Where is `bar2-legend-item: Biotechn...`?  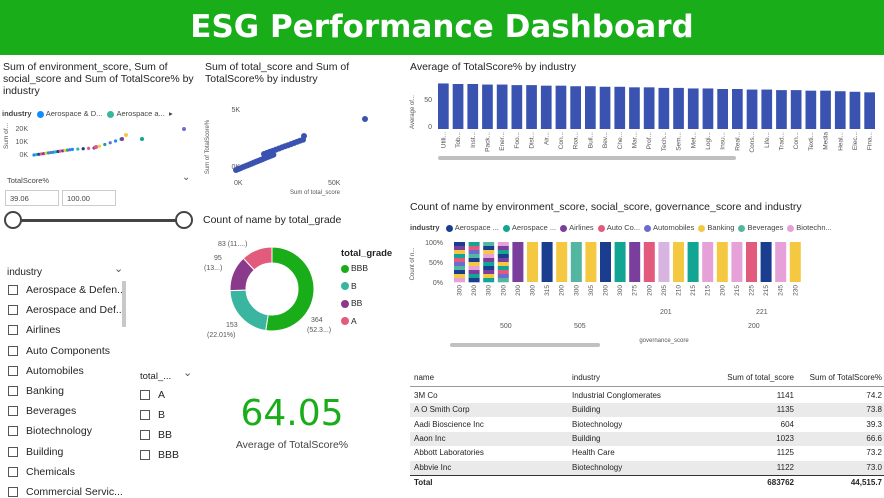 bar2-legend-item: Biotechn... is located at coordinates (809, 227).